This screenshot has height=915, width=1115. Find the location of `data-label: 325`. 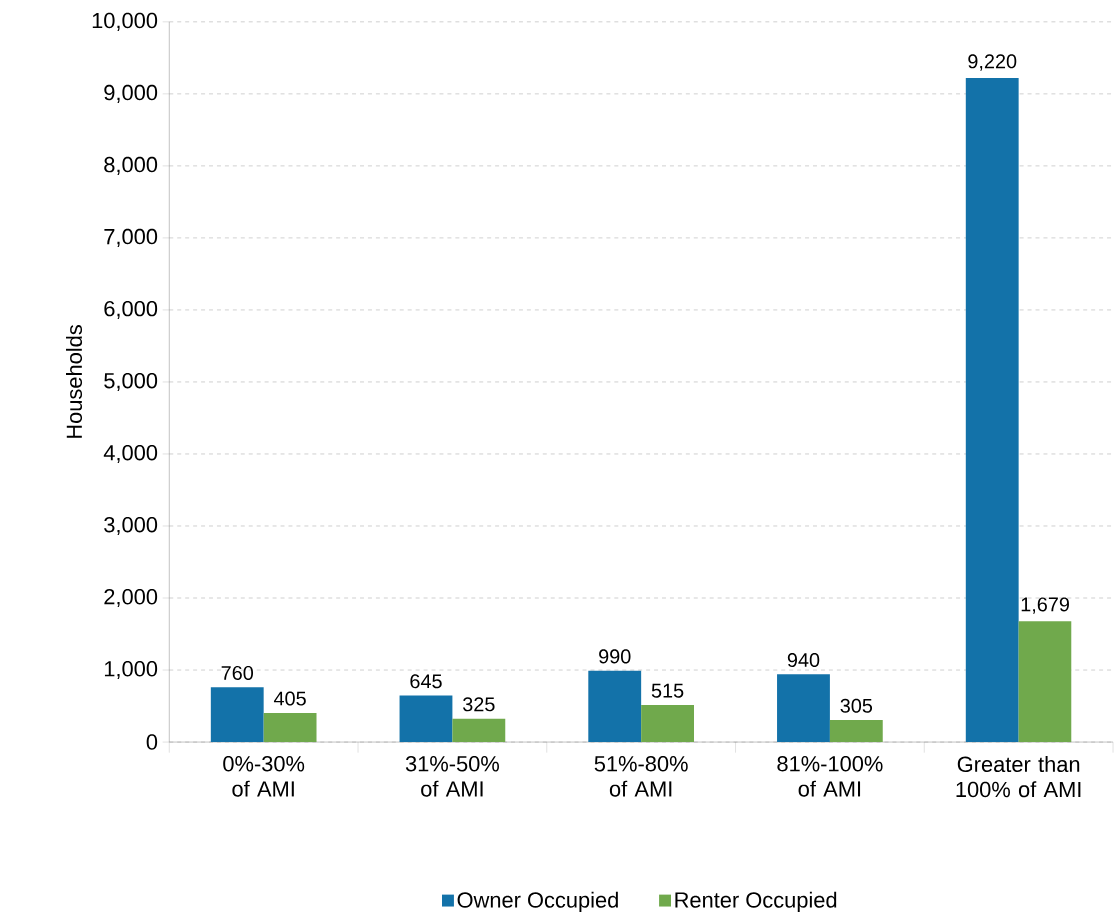

data-label: 325 is located at coordinates (479, 704).